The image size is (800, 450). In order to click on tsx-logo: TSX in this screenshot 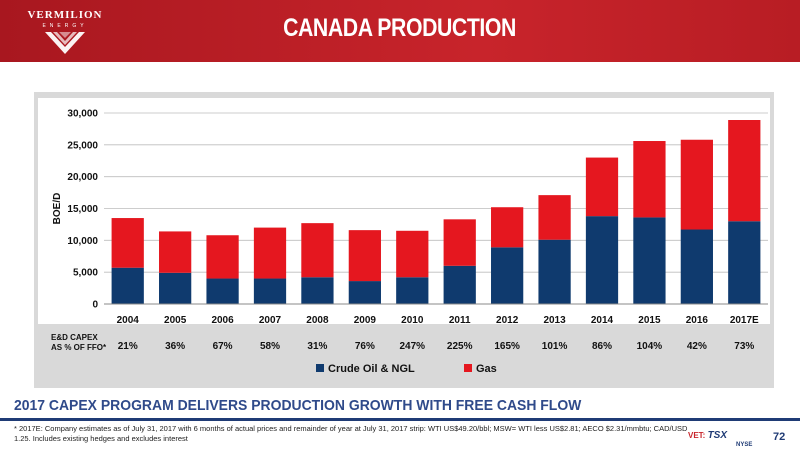, I will do `click(717, 435)`.